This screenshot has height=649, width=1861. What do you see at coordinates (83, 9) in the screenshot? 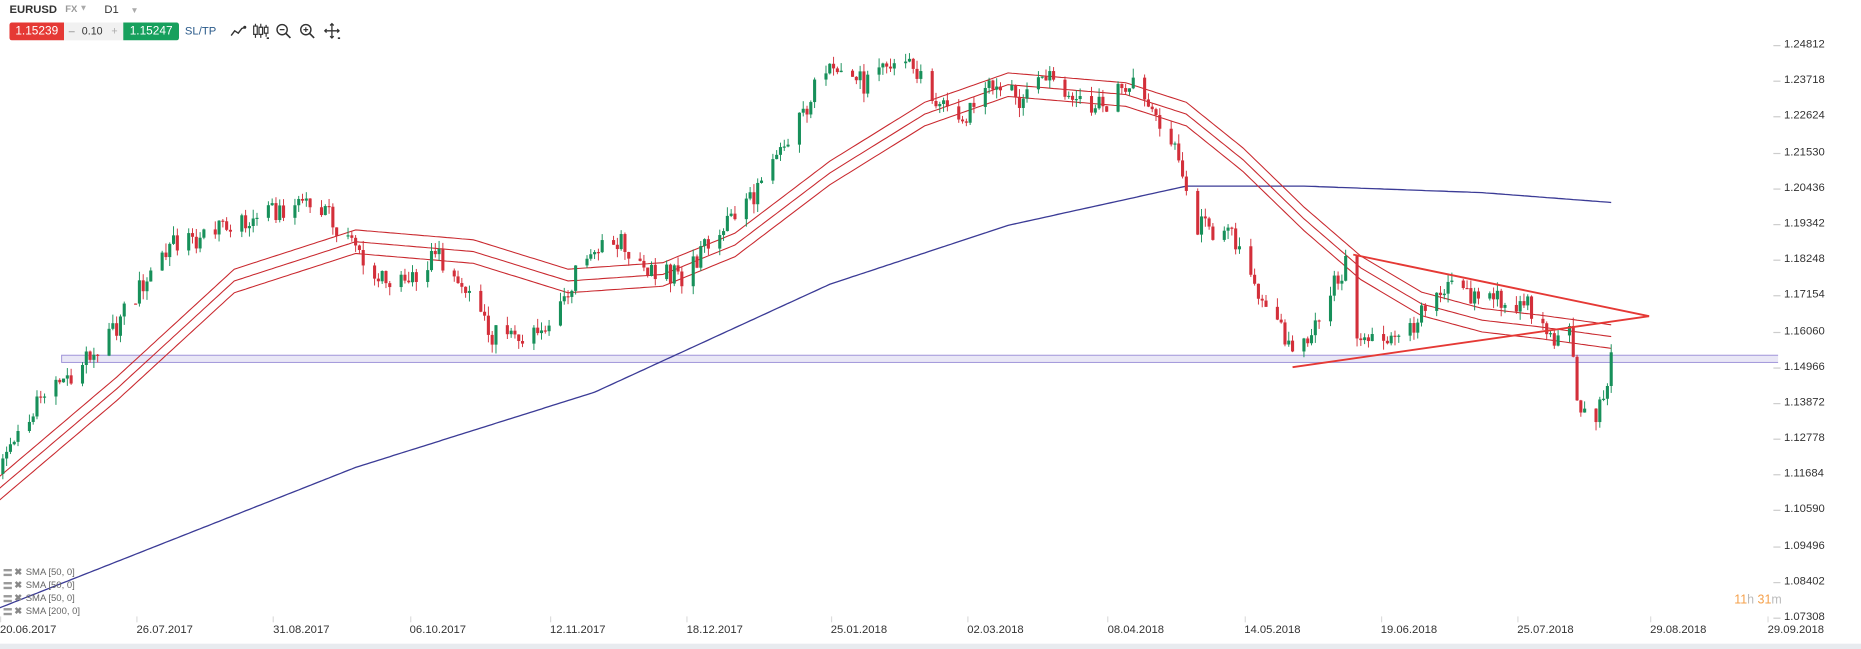
I see `market-dropdown-icon: ▼` at bounding box center [83, 9].